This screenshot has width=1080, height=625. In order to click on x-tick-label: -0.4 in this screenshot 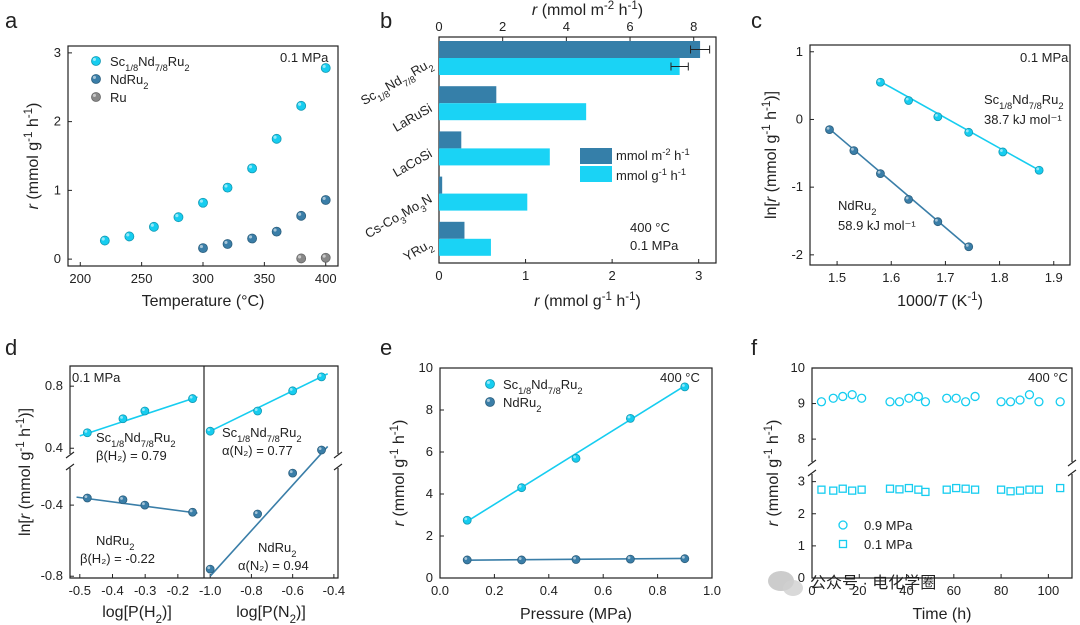, I will do `click(334, 590)`.